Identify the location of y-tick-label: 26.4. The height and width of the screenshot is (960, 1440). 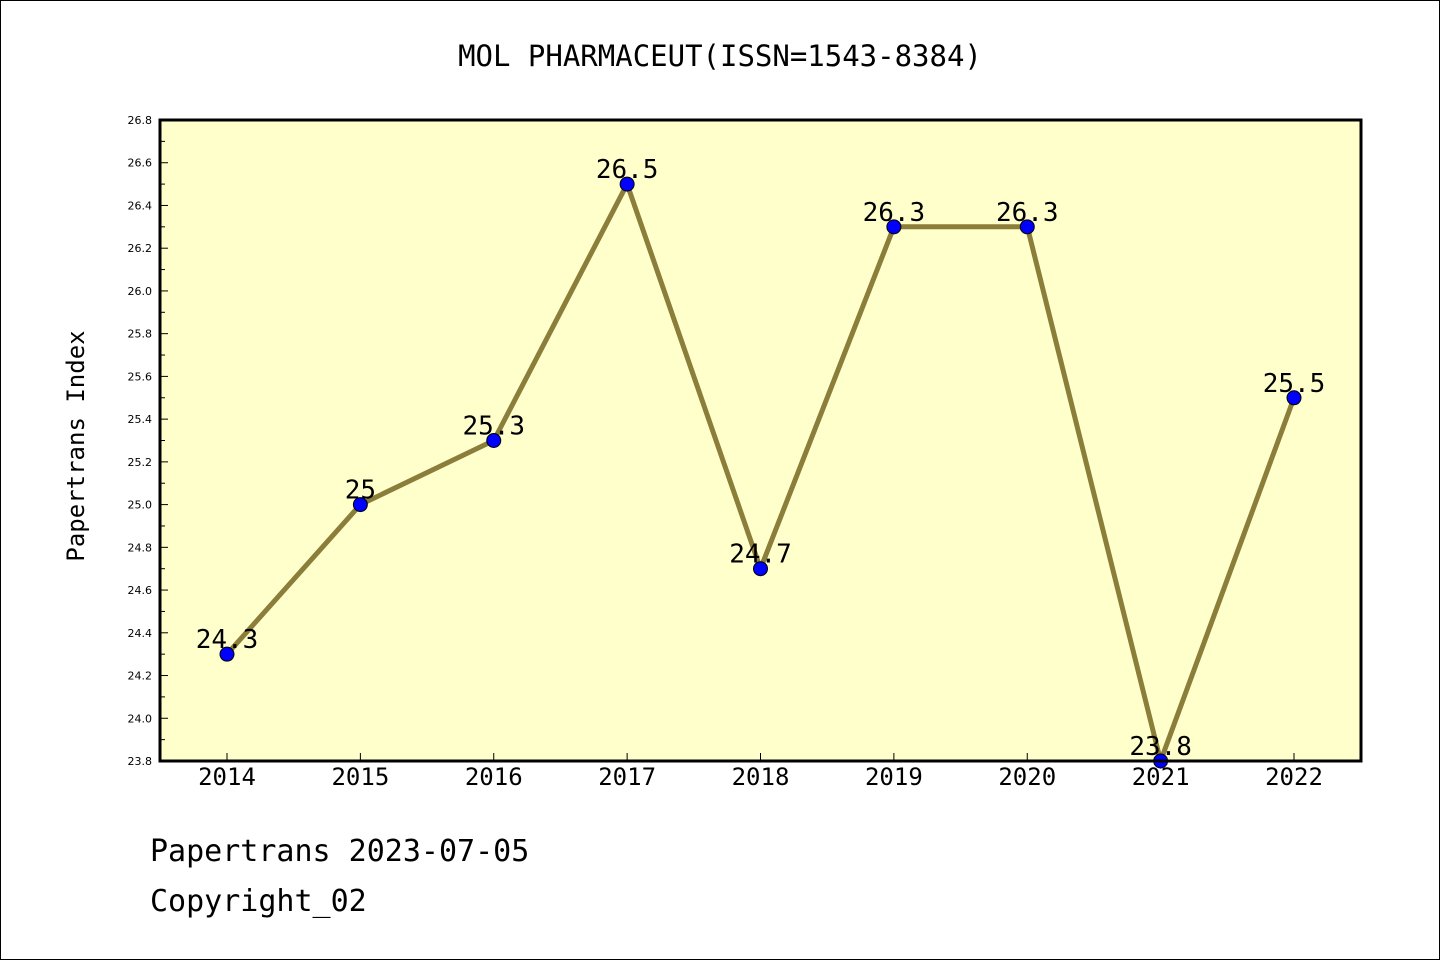
(140, 205).